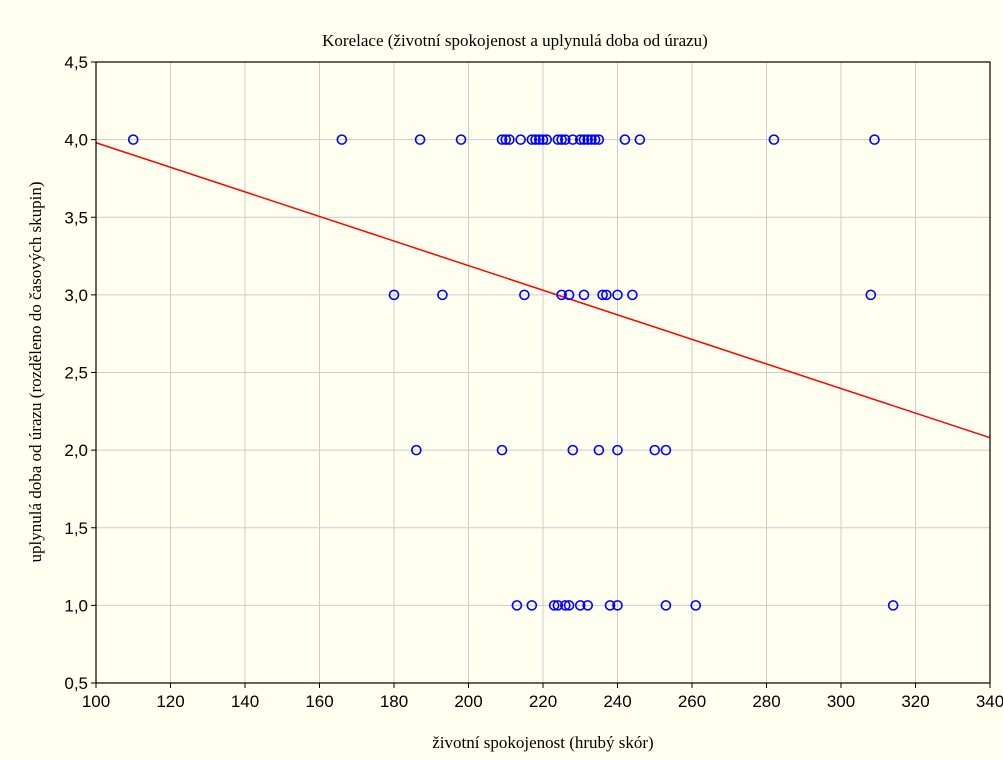  Describe the element at coordinates (76, 373) in the screenshot. I see `y-tick-label: 2,5` at that location.